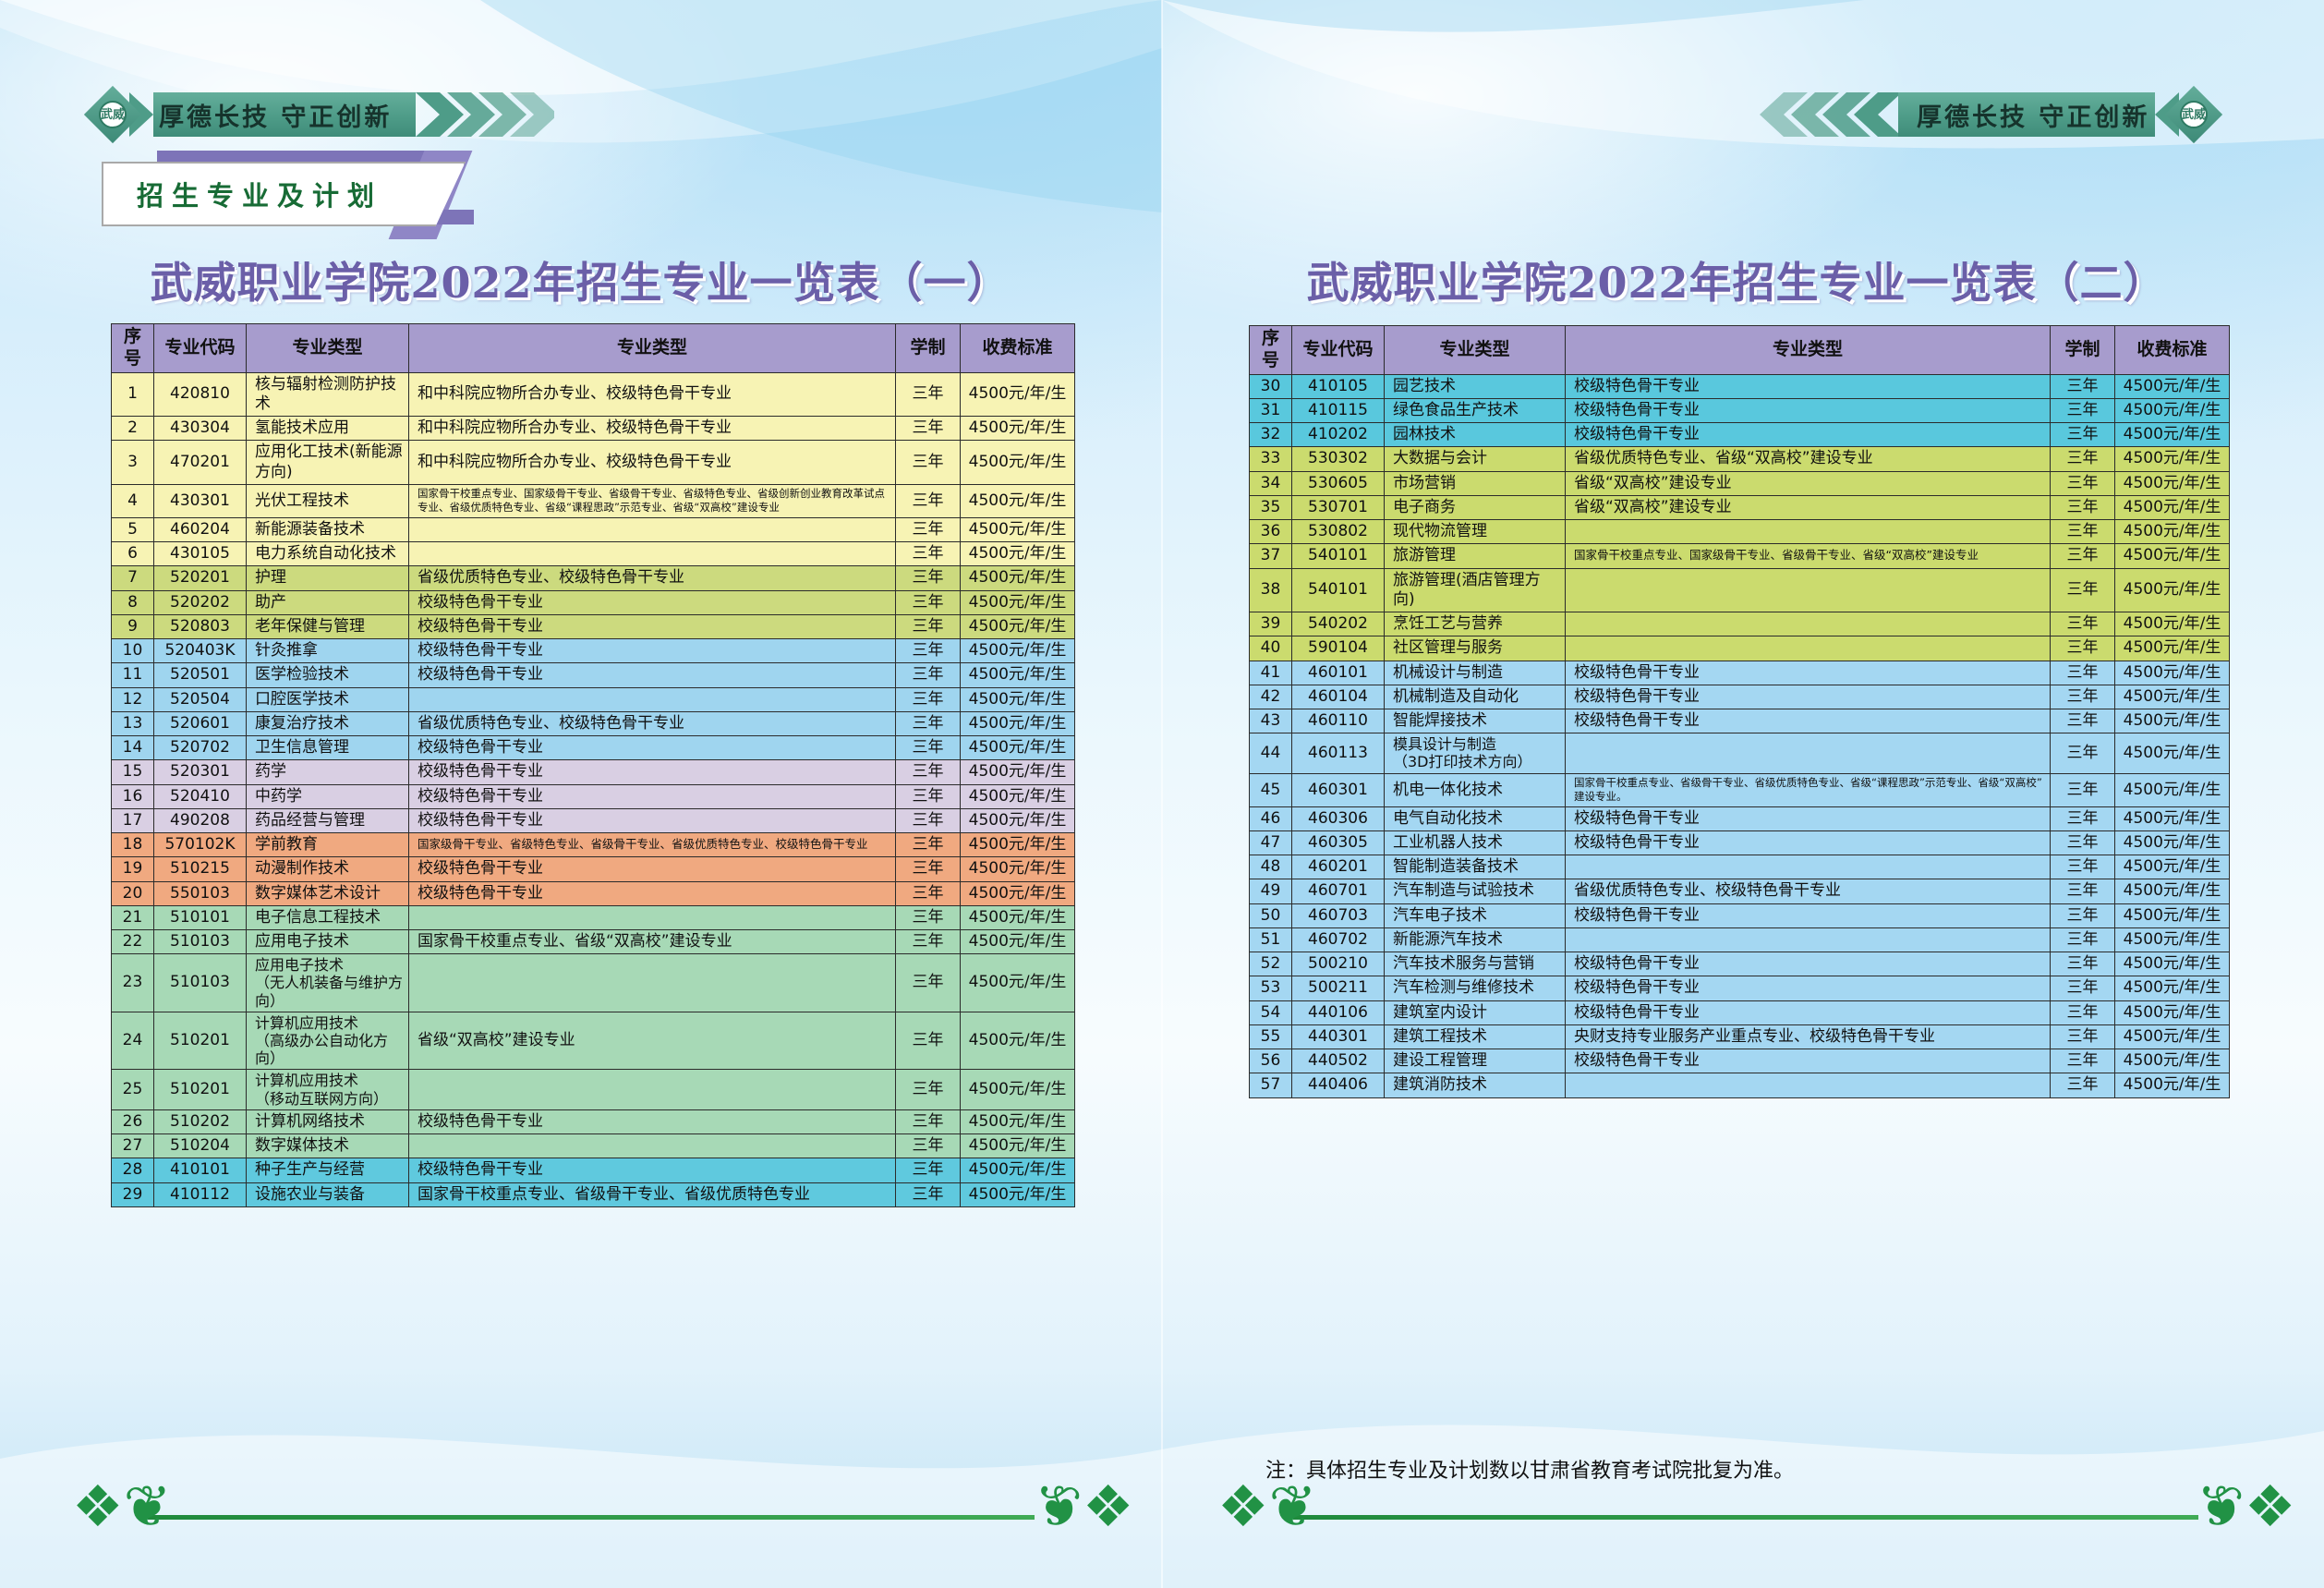 The height and width of the screenshot is (1588, 2324). What do you see at coordinates (327, 917) in the screenshot?
I see `cell-major-name: 电子信息工程技术` at bounding box center [327, 917].